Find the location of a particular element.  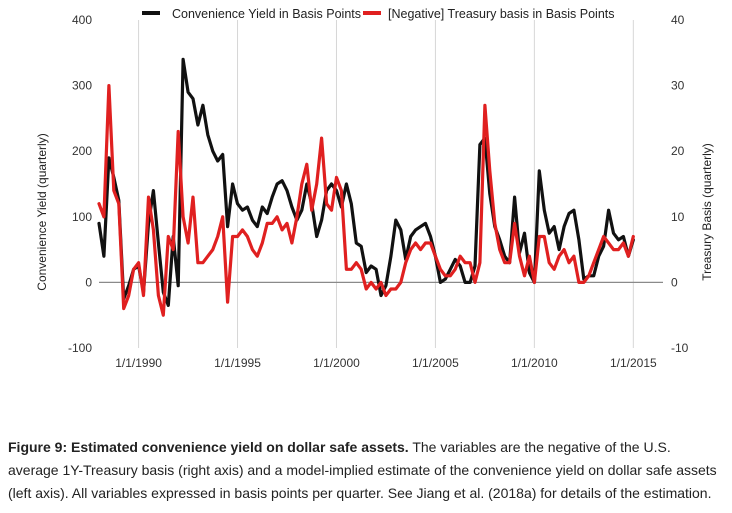

x-tick-label: 1/1/1990 is located at coordinates (138, 363).